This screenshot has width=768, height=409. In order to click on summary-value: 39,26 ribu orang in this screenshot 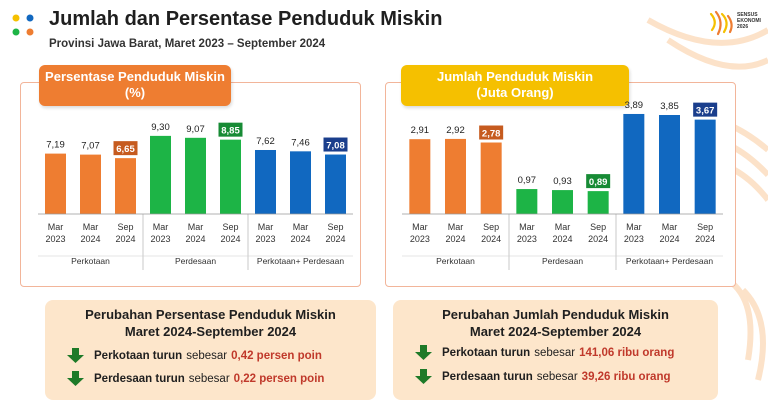, I will do `click(626, 376)`.